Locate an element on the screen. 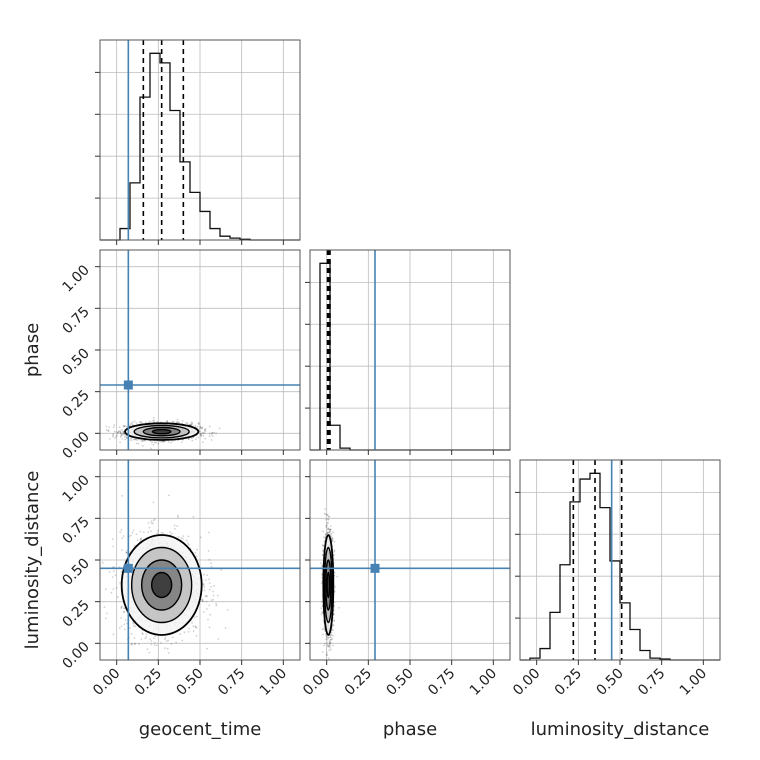 Image resolution: width=760 pixels, height=760 pixels. xtick-label-geocent-time-3: 0.75 is located at coordinates (231, 682).